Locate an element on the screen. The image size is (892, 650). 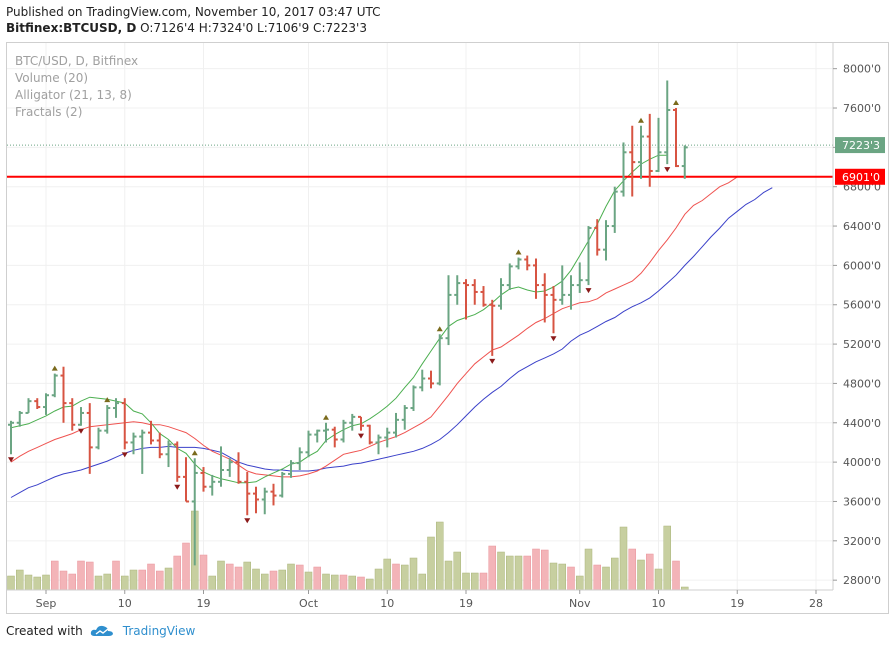
level-price-badge-label: 6901'0 is located at coordinates (861, 177).